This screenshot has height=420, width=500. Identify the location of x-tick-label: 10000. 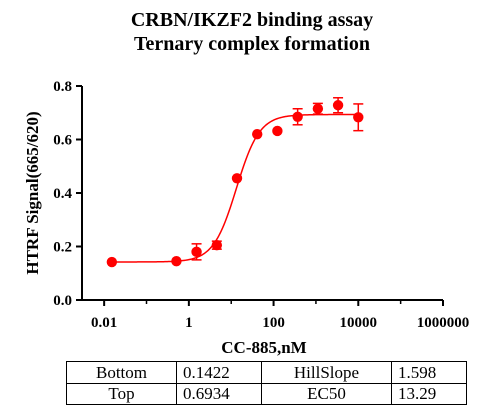
(359, 323).